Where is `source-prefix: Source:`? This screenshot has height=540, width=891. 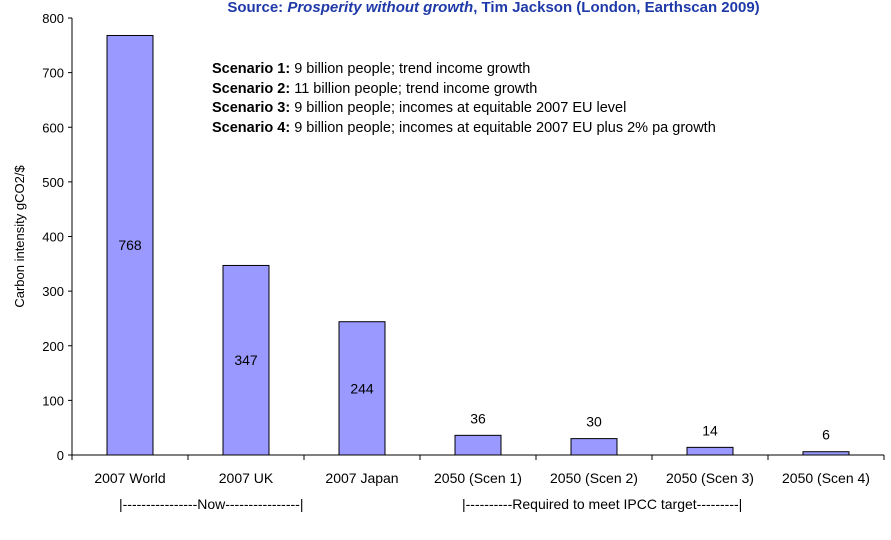 source-prefix: Source: is located at coordinates (257, 8).